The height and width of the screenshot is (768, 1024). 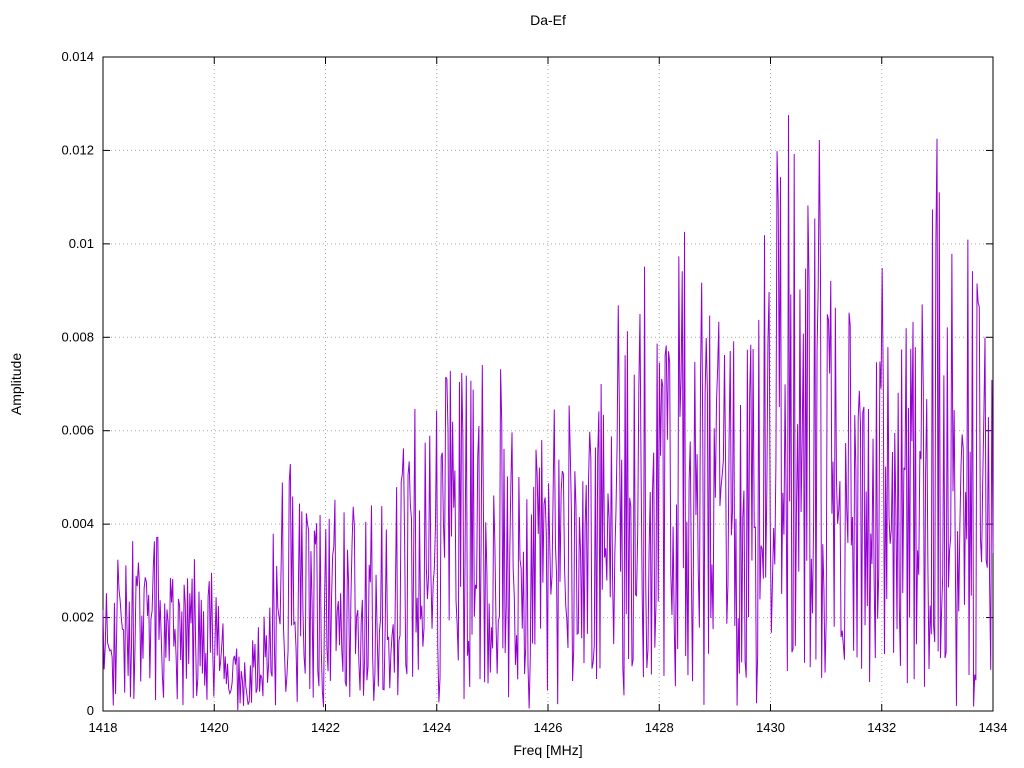 What do you see at coordinates (770, 727) in the screenshot?
I see `x-tick-label: 1430` at bounding box center [770, 727].